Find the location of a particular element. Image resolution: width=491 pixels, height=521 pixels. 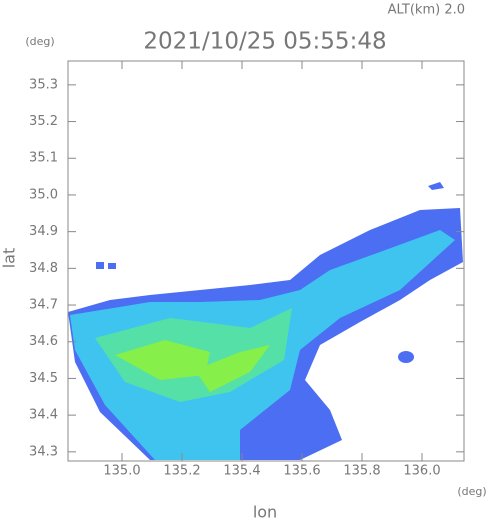

y-tick-label: 35.2 is located at coordinates (43, 121).